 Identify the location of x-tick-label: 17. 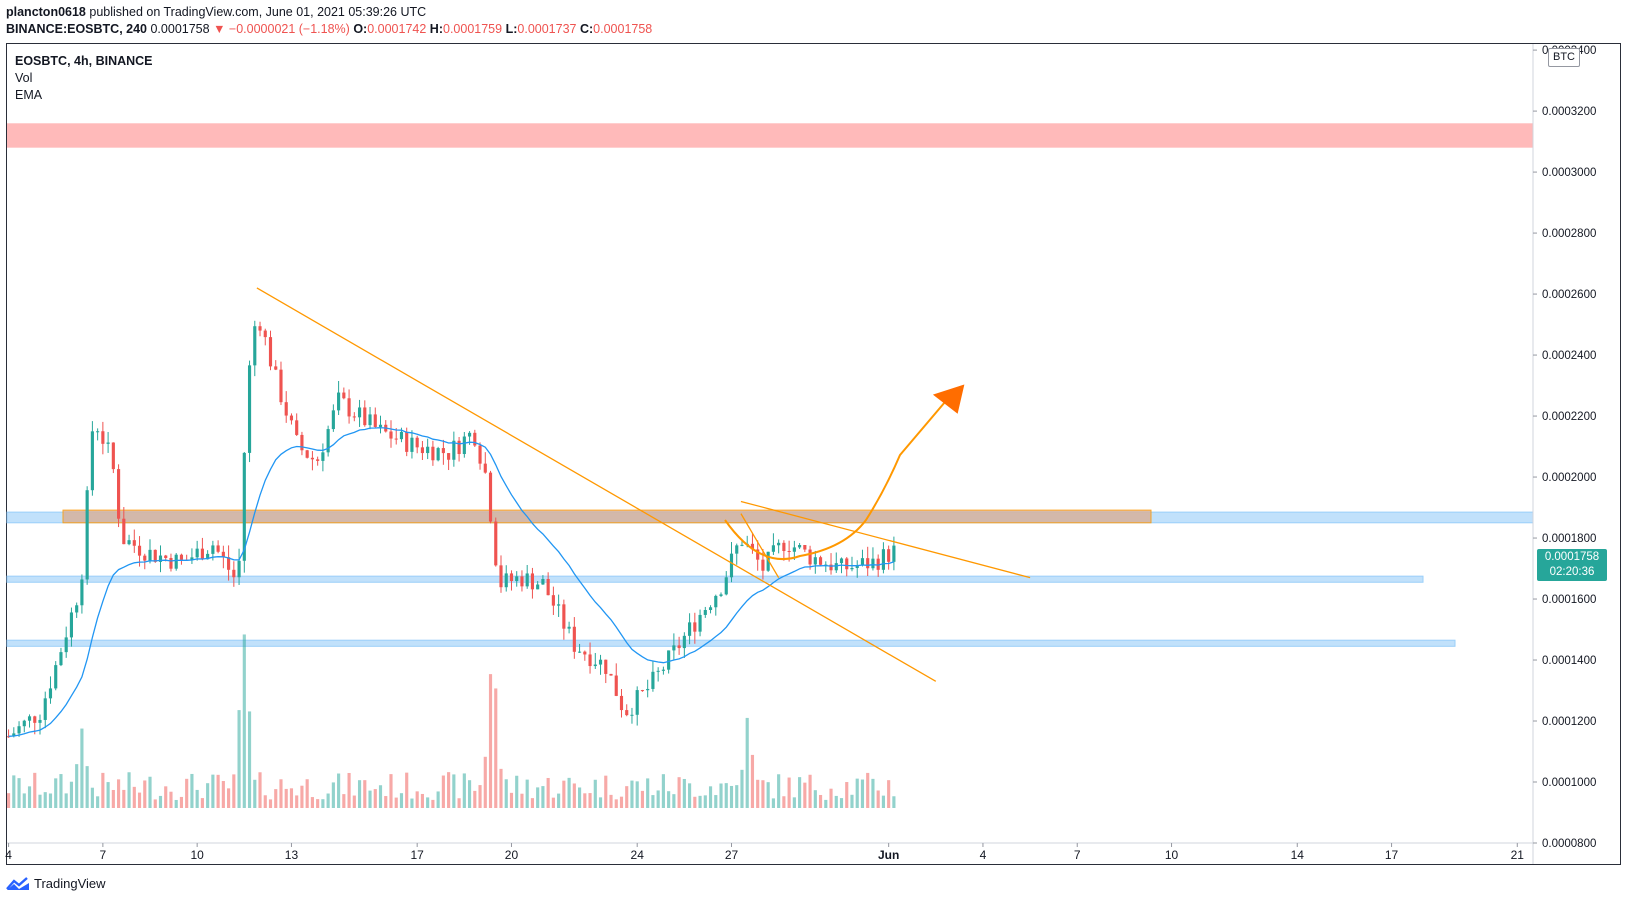
(418, 855).